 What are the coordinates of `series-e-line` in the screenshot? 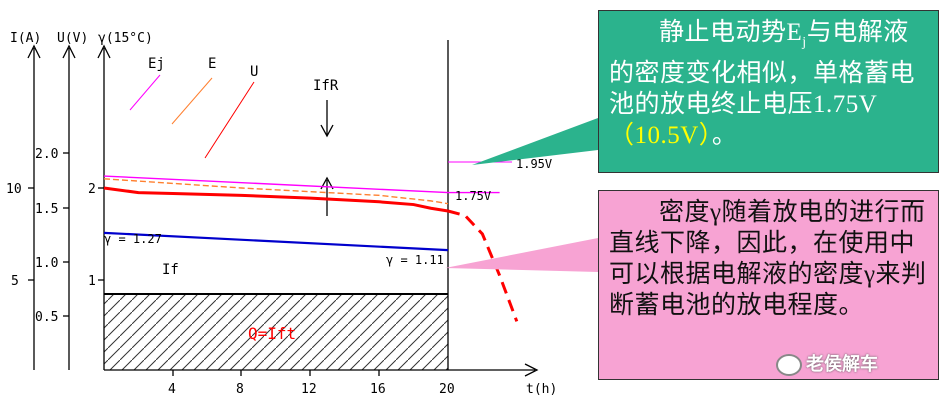 It's located at (276, 191).